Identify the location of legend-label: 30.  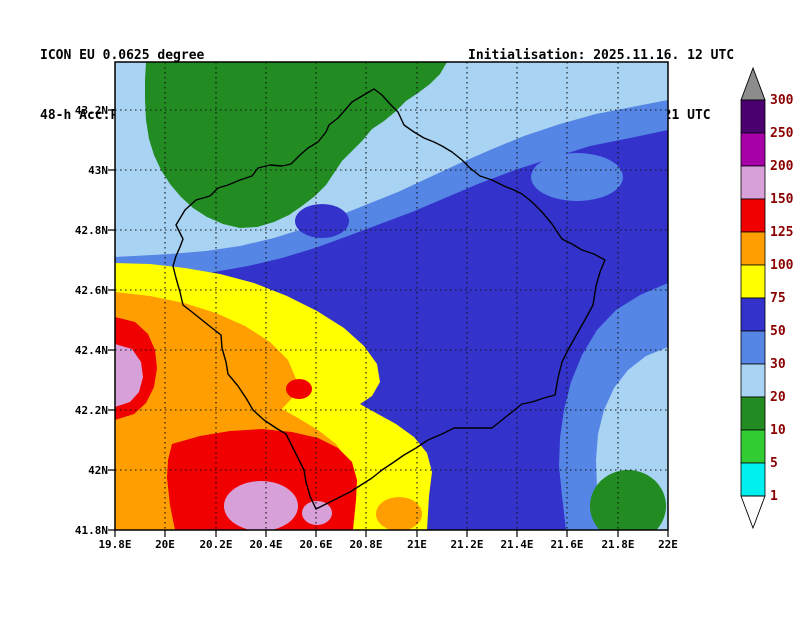
(778, 364).